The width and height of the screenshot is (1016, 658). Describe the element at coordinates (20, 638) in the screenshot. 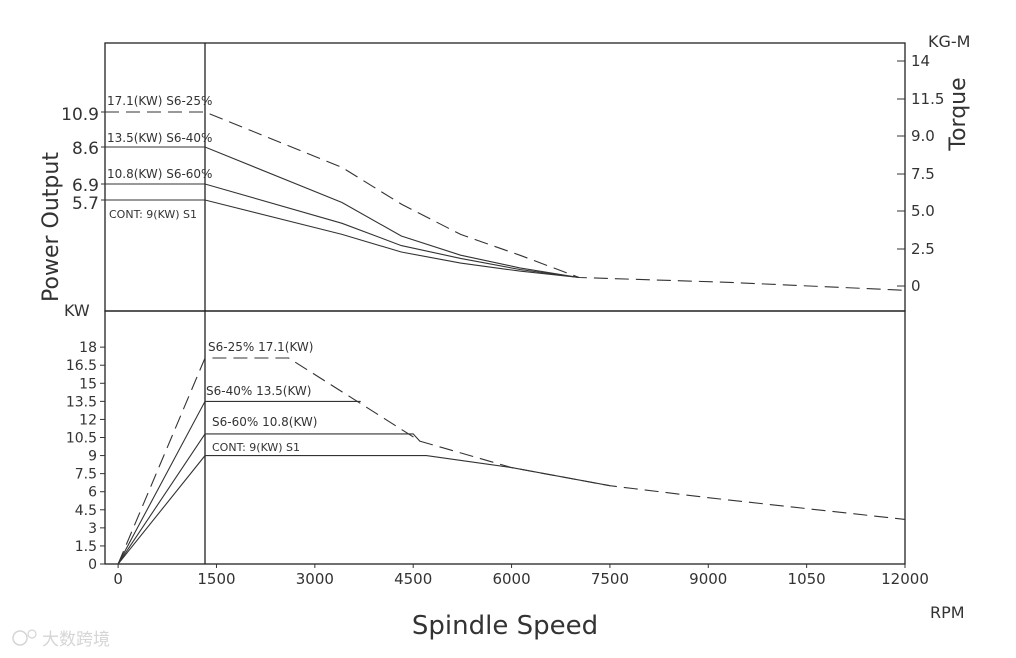

I see `watermark-logo-icon` at that location.